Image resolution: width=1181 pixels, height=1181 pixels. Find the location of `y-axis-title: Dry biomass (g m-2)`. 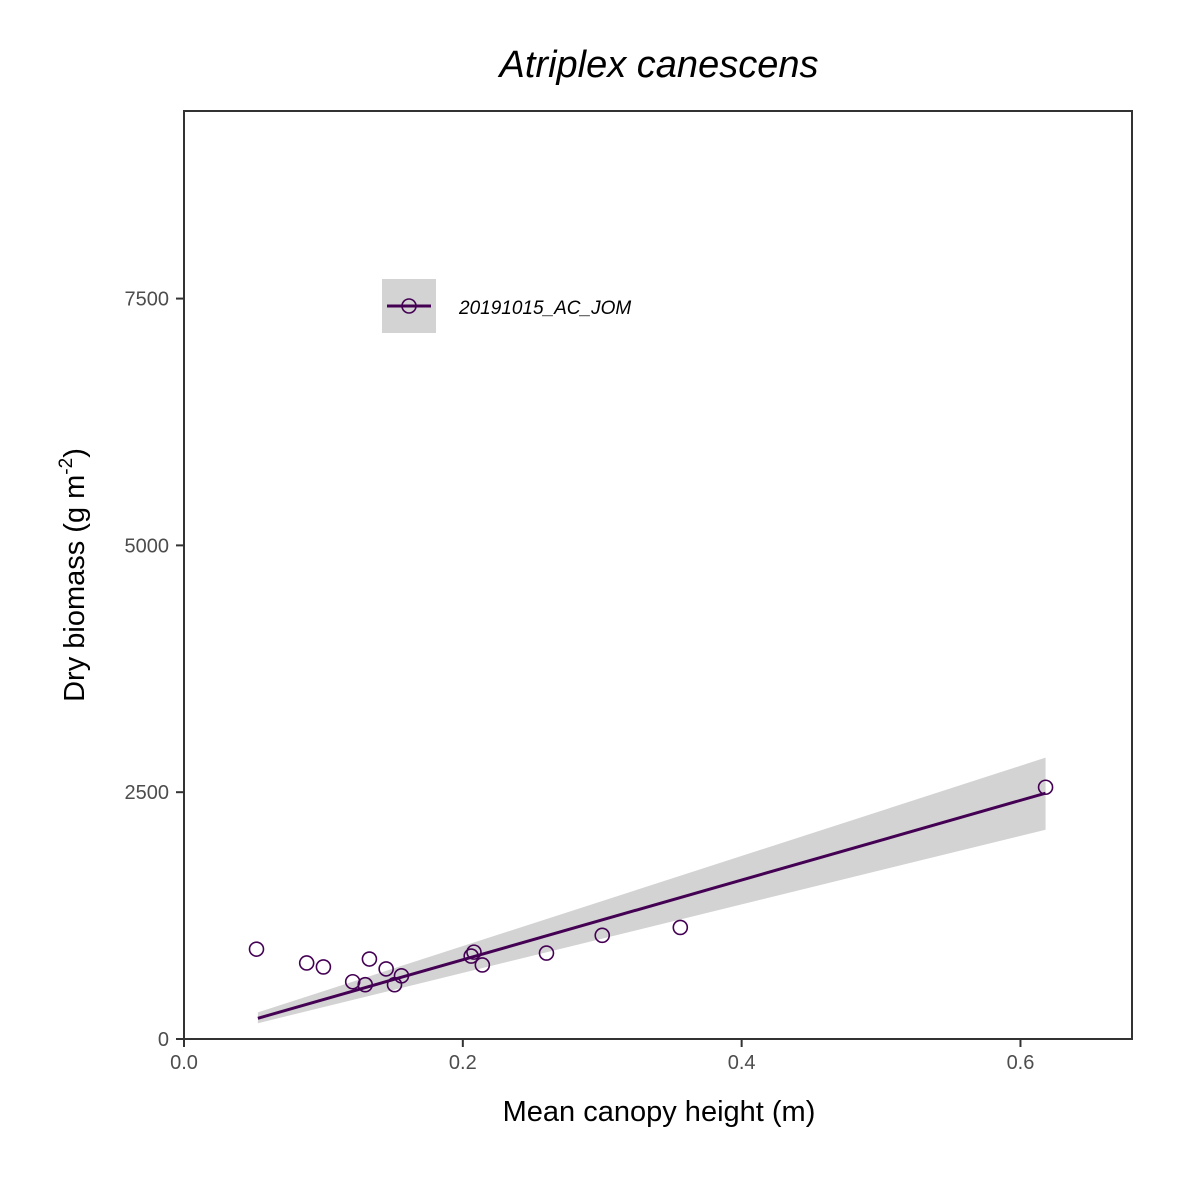

y-axis-title: Dry biomass (g m-2) is located at coordinates (73, 575).